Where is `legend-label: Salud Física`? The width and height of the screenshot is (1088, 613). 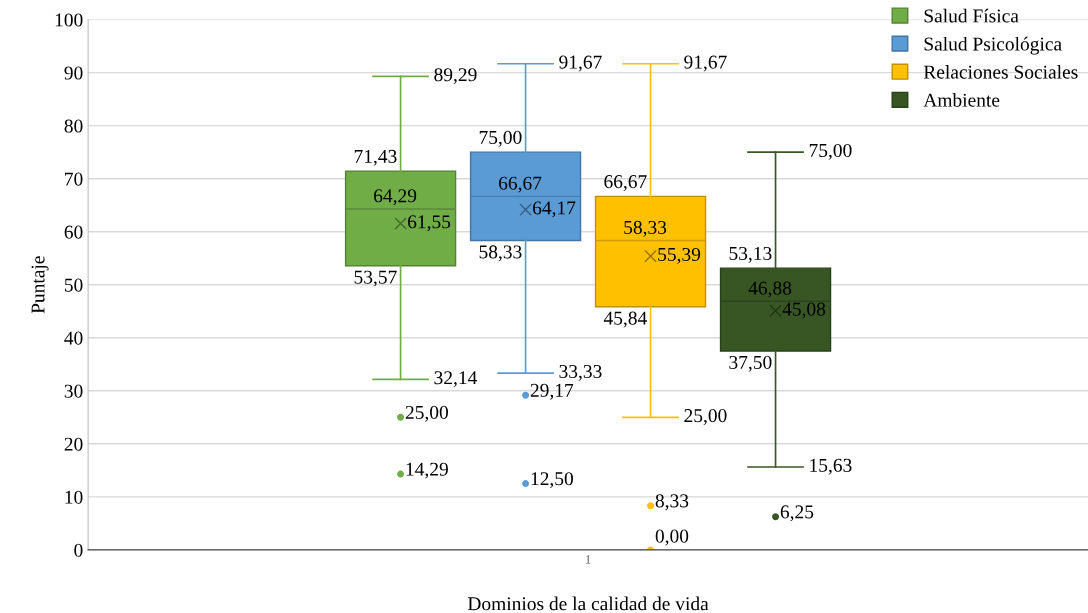
legend-label: Salud Física is located at coordinates (971, 15).